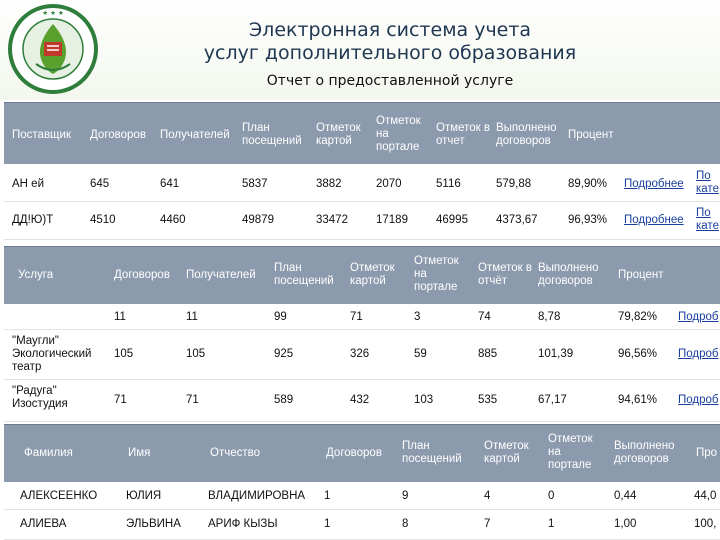 The height and width of the screenshot is (540, 720). I want to click on col-percent: Про, so click(707, 453).